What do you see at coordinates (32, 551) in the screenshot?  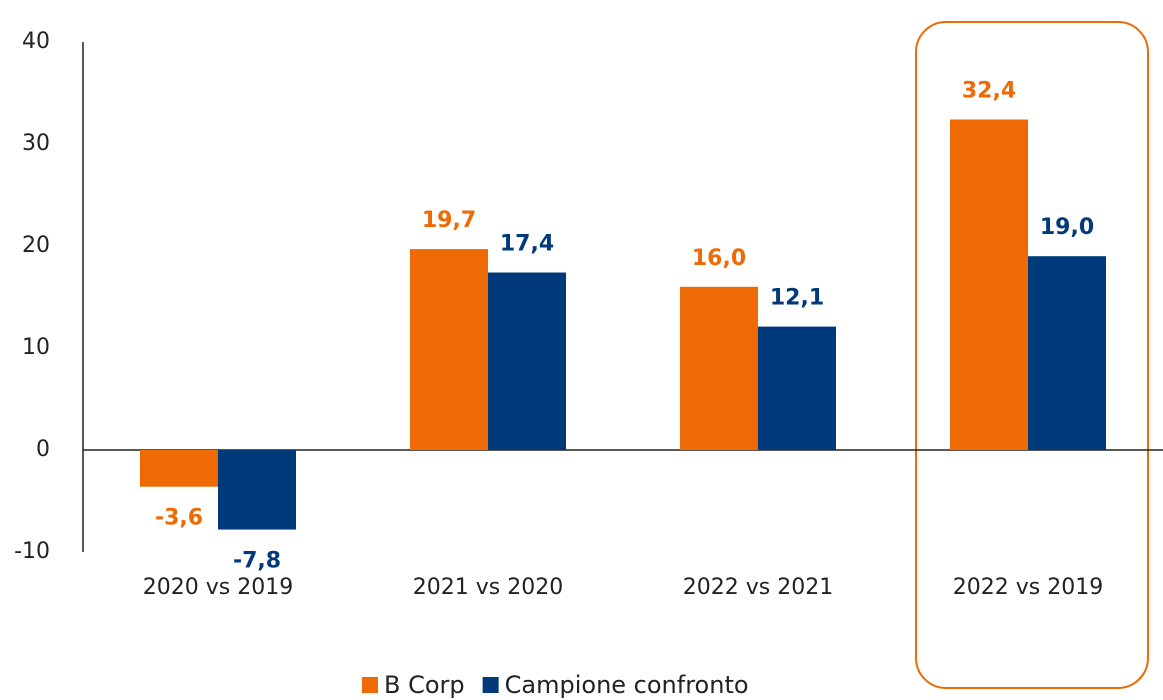 I see `y-tick-label: -10` at bounding box center [32, 551].